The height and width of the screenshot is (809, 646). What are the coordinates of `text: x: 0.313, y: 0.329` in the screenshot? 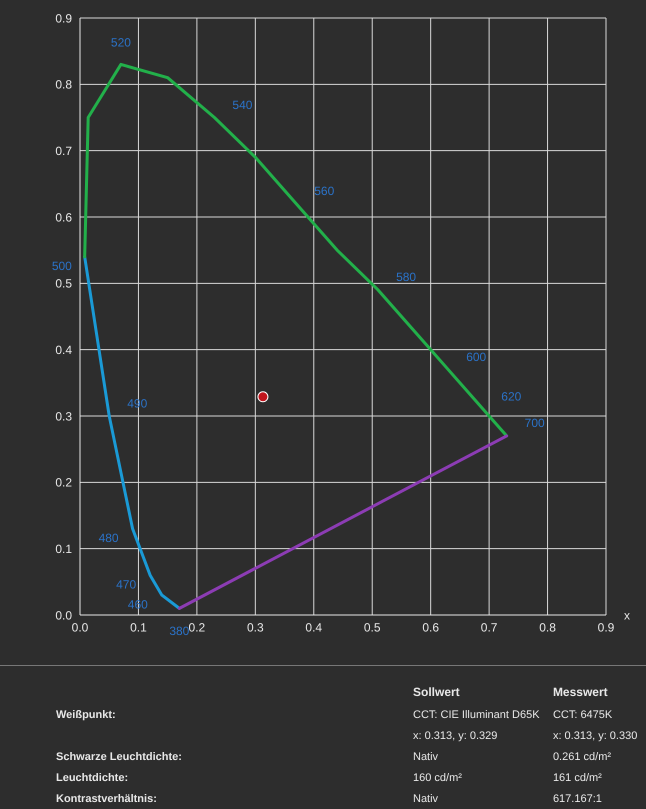 It's located at (455, 736).